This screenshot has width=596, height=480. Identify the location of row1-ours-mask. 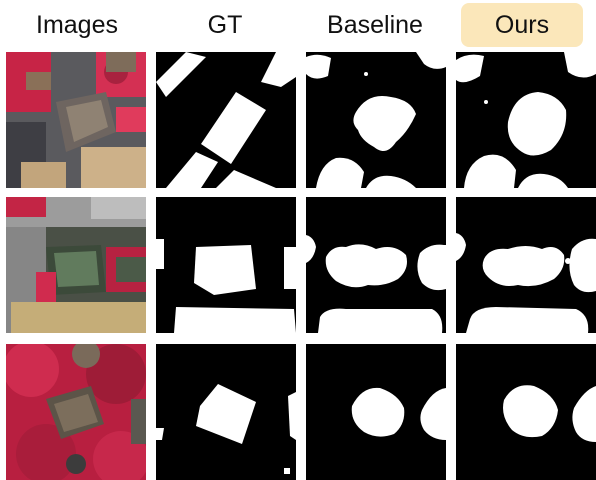
(526, 120).